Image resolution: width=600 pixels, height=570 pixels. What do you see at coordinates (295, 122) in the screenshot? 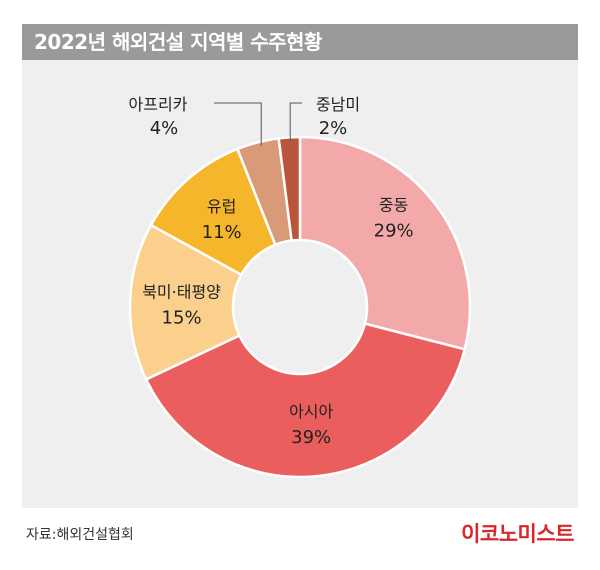
I see `slice-6-leader` at bounding box center [295, 122].